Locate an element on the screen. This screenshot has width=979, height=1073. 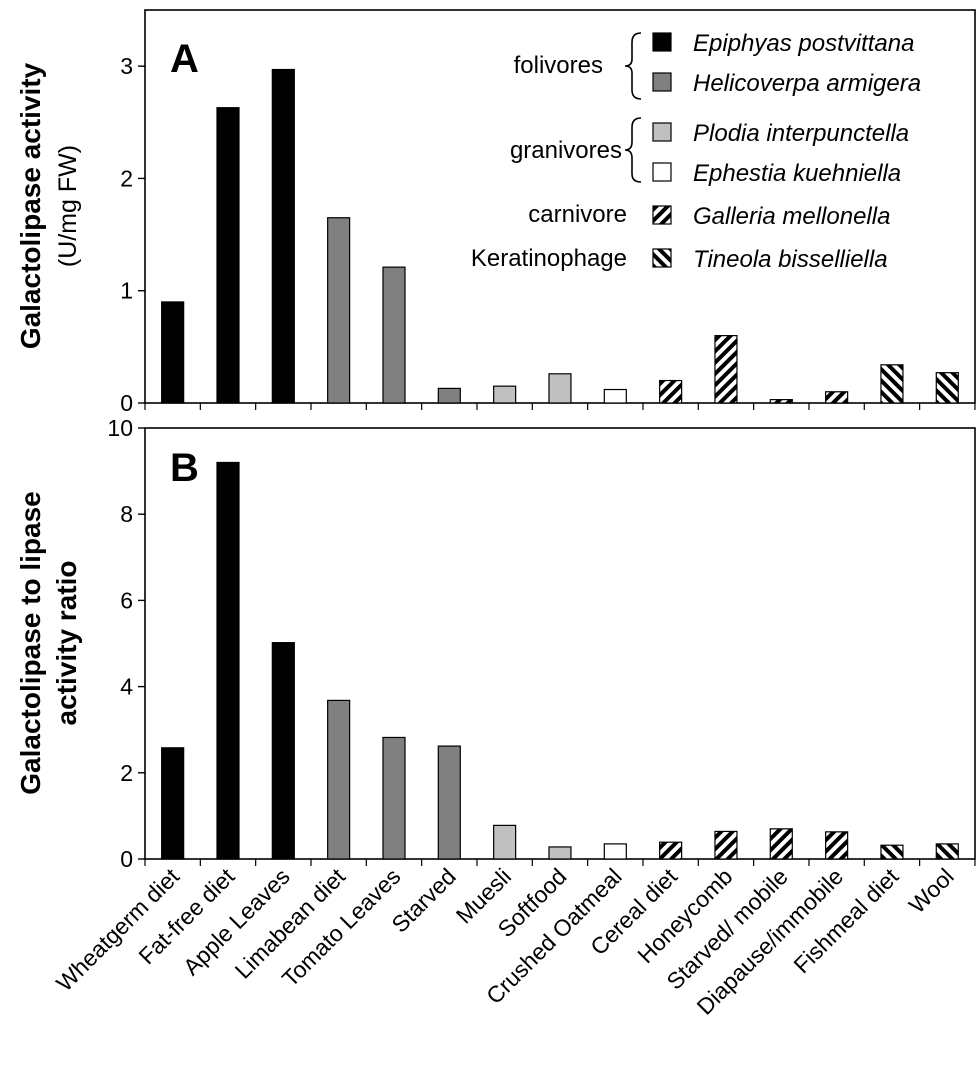
panel-b-ytick-label: 6 is located at coordinates (126, 600).